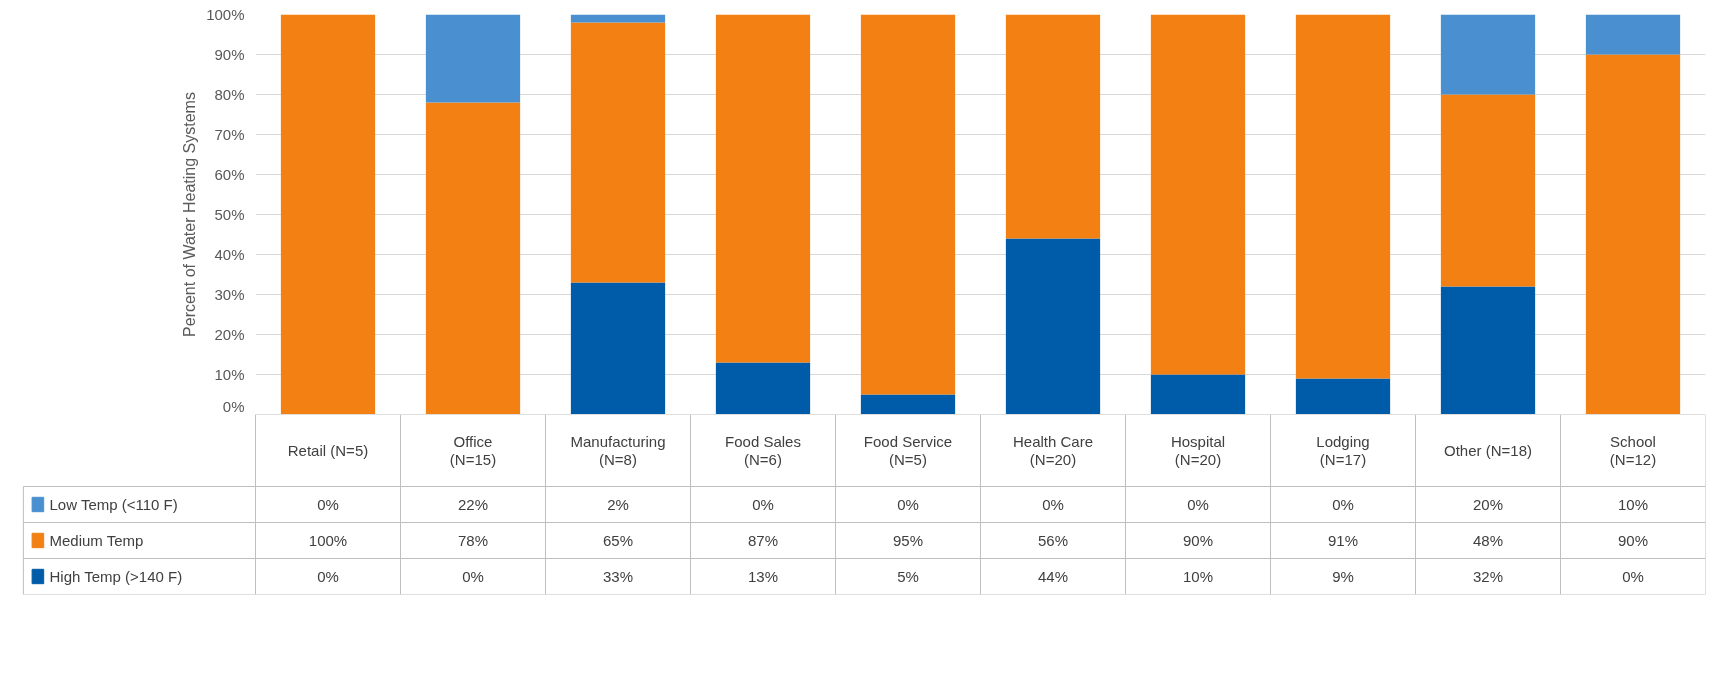 The height and width of the screenshot is (678, 1732). What do you see at coordinates (229, 174) in the screenshot?
I see `y-tick-label: 60%` at bounding box center [229, 174].